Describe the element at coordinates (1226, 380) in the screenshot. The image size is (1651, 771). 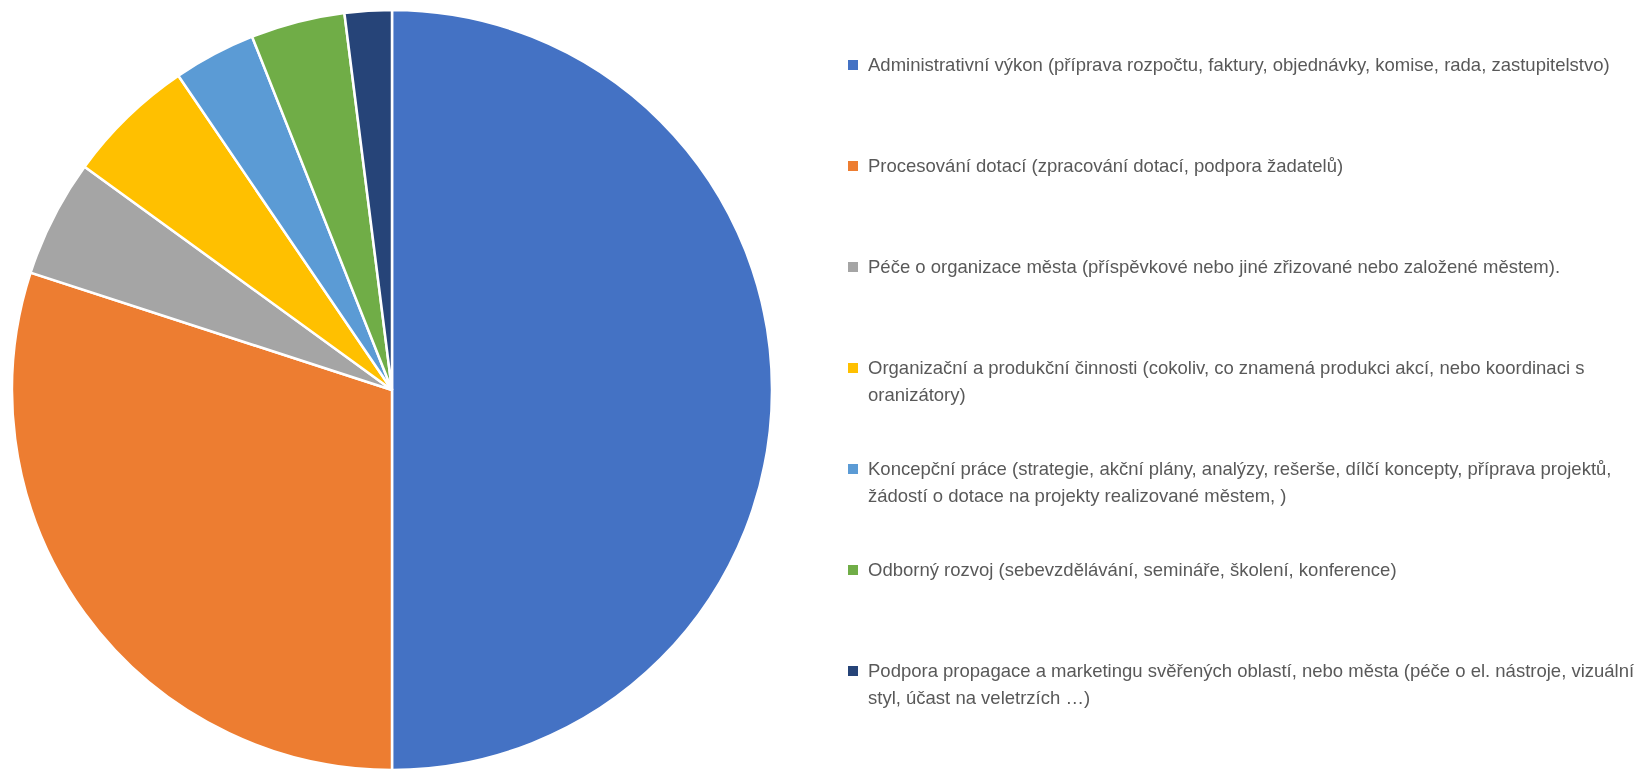
I see `legend-label: Organizační a produkční činnosti (cokoliv, co znamená produkci akcí, nebo koordinaci s oranizátory)` at that location.